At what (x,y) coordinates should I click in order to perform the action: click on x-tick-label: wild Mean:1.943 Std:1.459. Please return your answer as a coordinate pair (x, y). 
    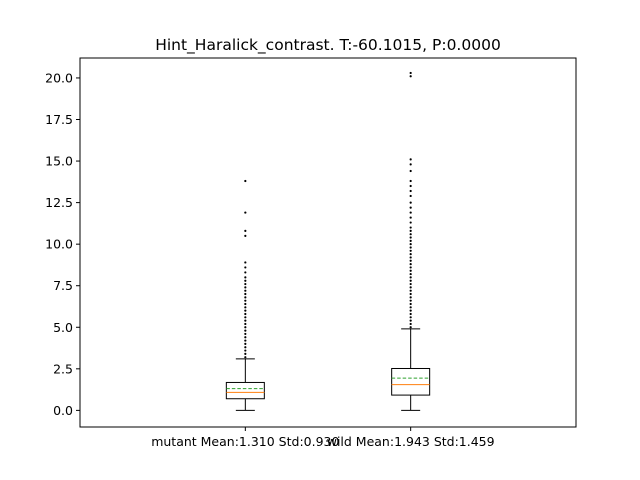
    Looking at the image, I should click on (411, 441).